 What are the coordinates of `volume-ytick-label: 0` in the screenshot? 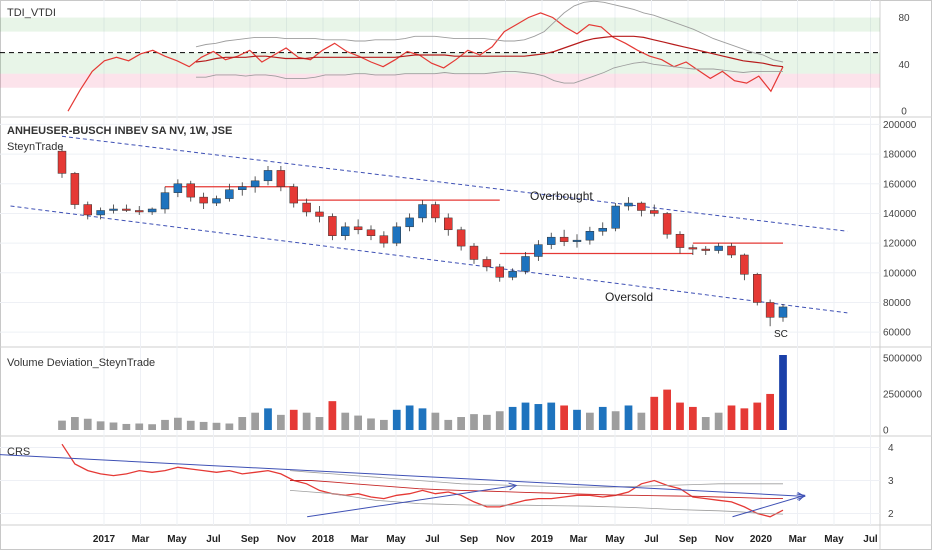 It's located at (886, 431).